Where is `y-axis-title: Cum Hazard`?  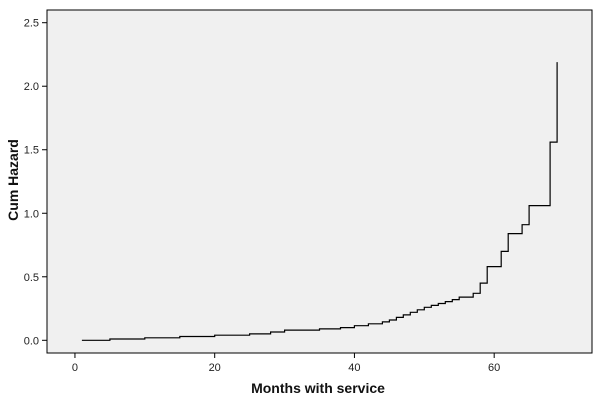
y-axis-title: Cum Hazard is located at coordinates (13, 180).